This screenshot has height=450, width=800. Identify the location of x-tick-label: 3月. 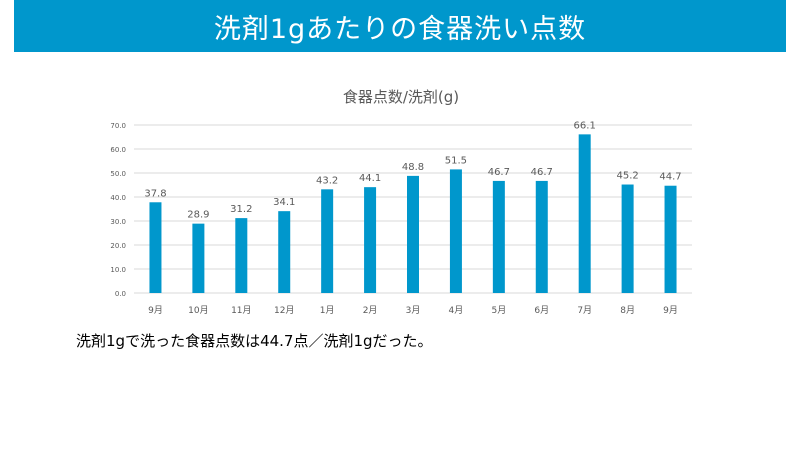
(413, 310).